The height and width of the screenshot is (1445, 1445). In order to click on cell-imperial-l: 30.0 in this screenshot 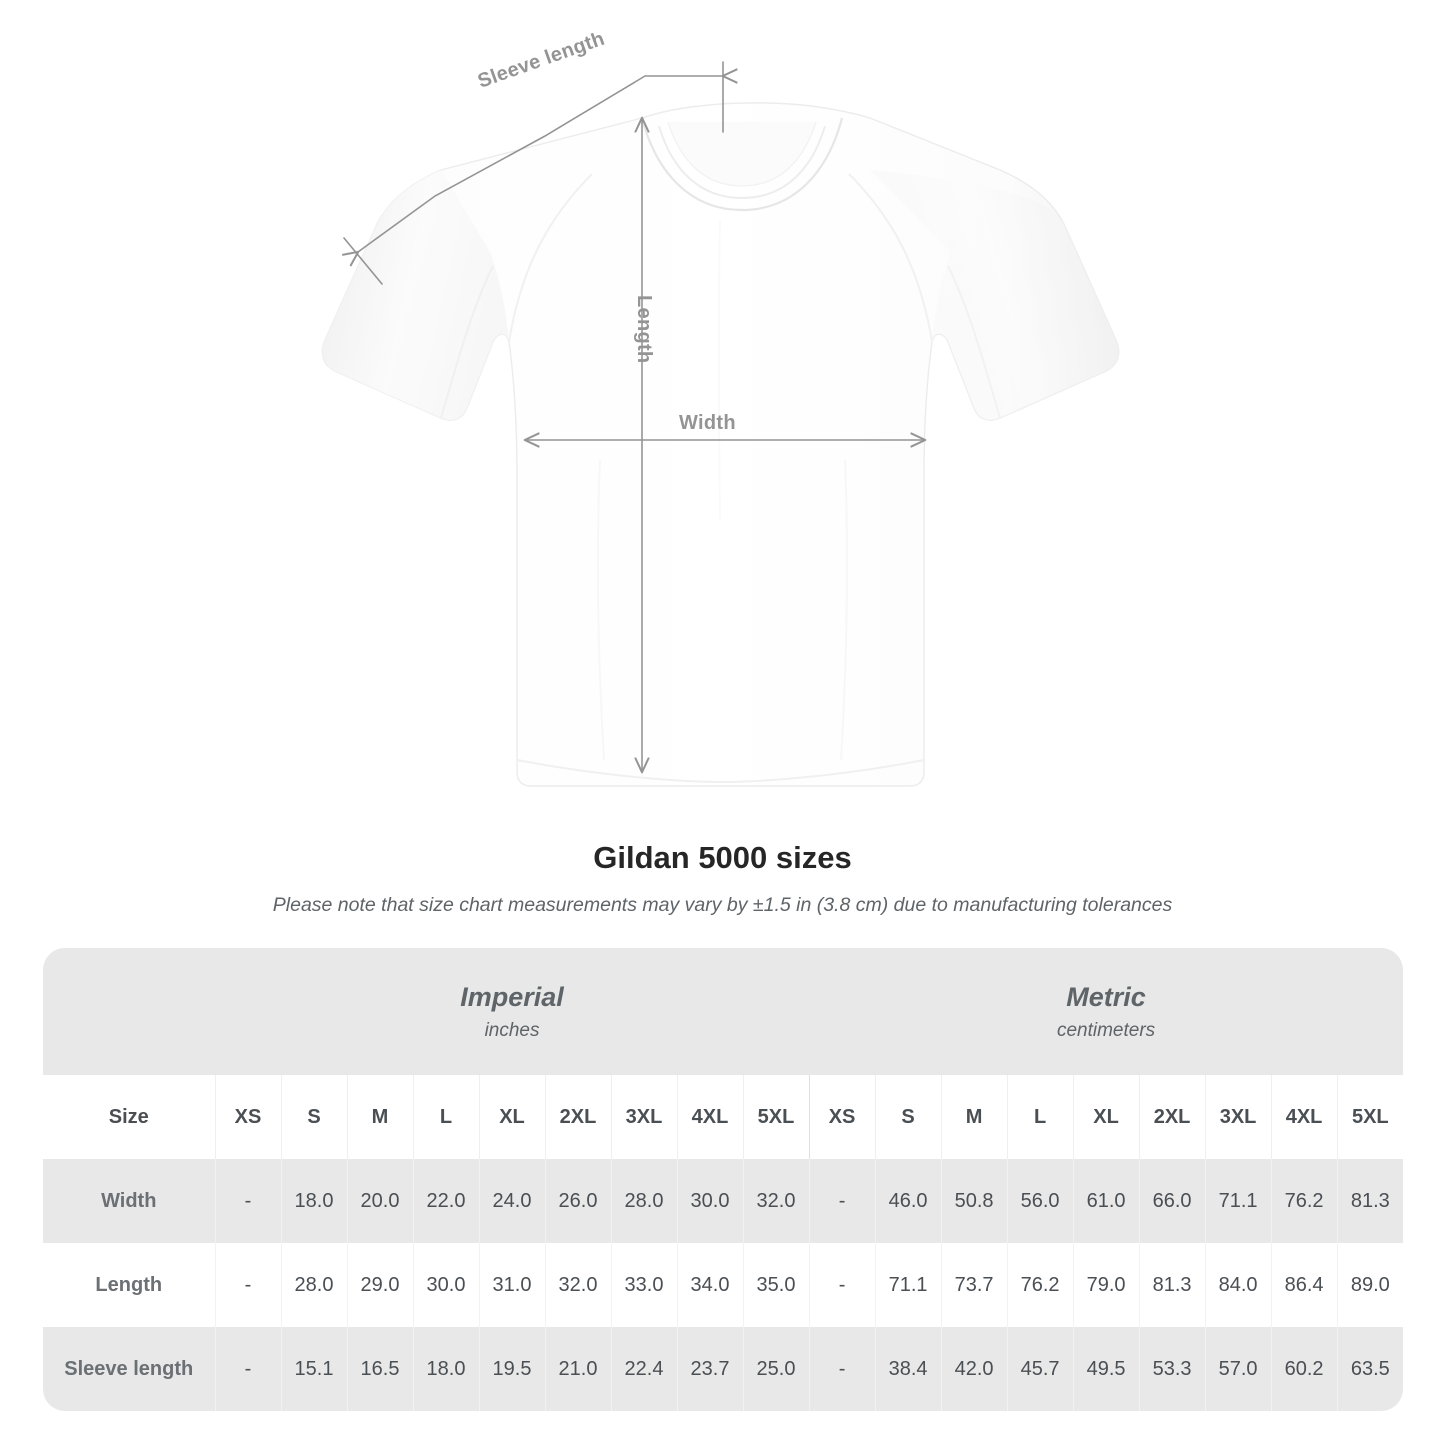, I will do `click(445, 1285)`.